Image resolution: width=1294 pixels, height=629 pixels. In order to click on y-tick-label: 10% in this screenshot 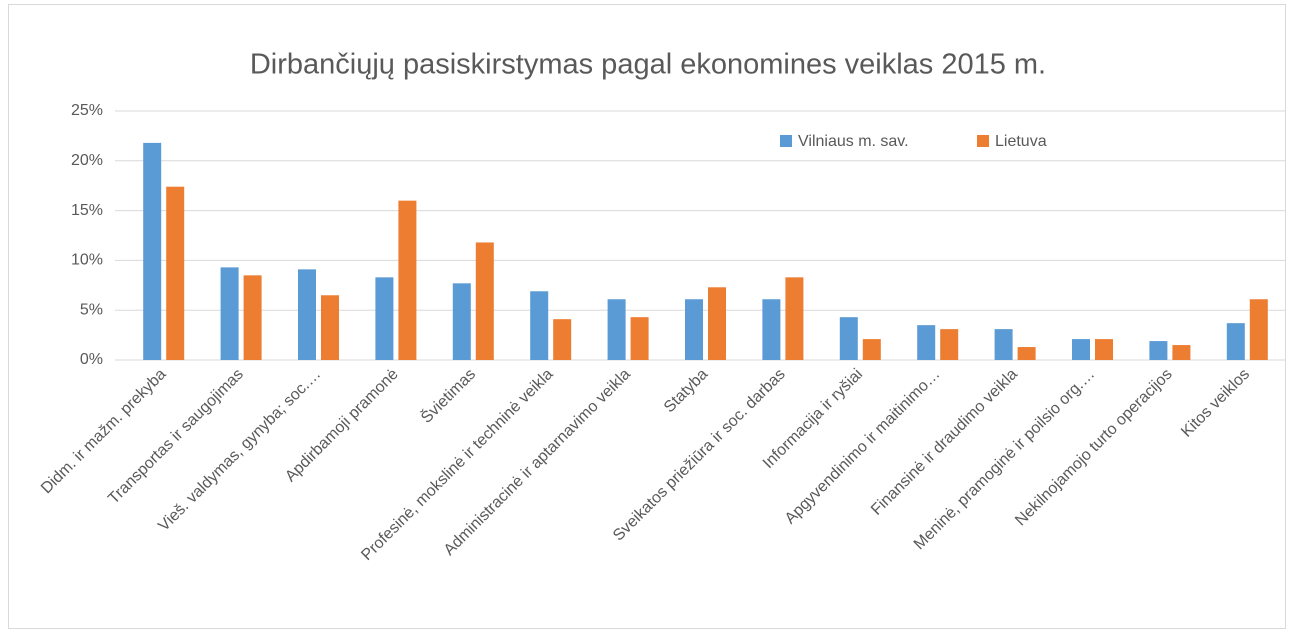, I will do `click(87, 260)`.